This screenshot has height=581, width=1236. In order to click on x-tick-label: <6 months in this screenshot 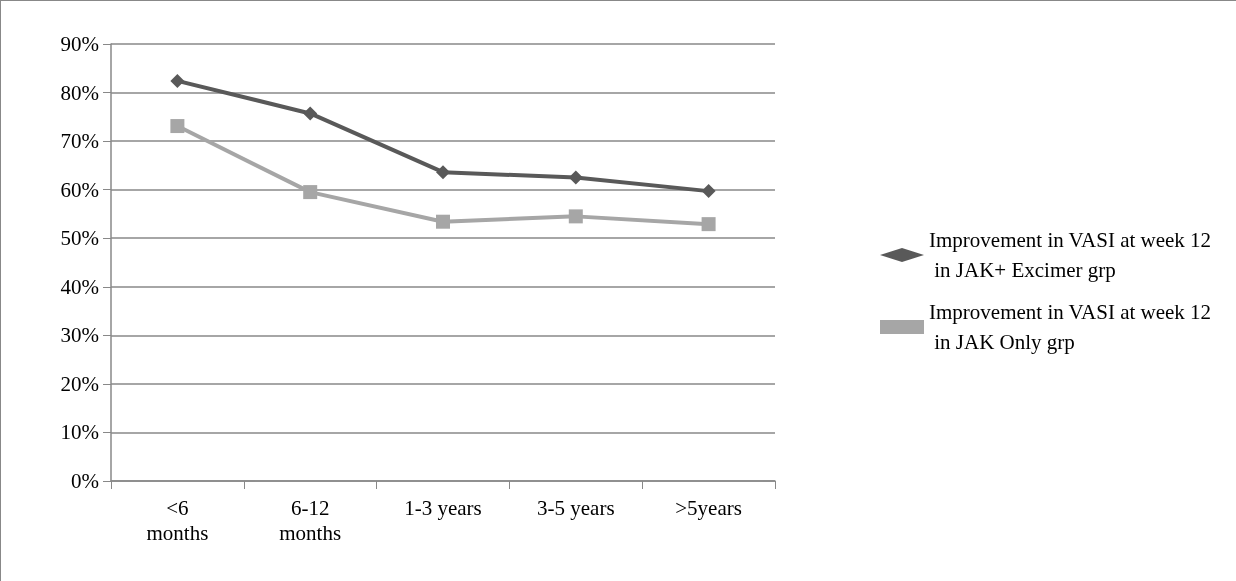, I will do `click(177, 520)`.